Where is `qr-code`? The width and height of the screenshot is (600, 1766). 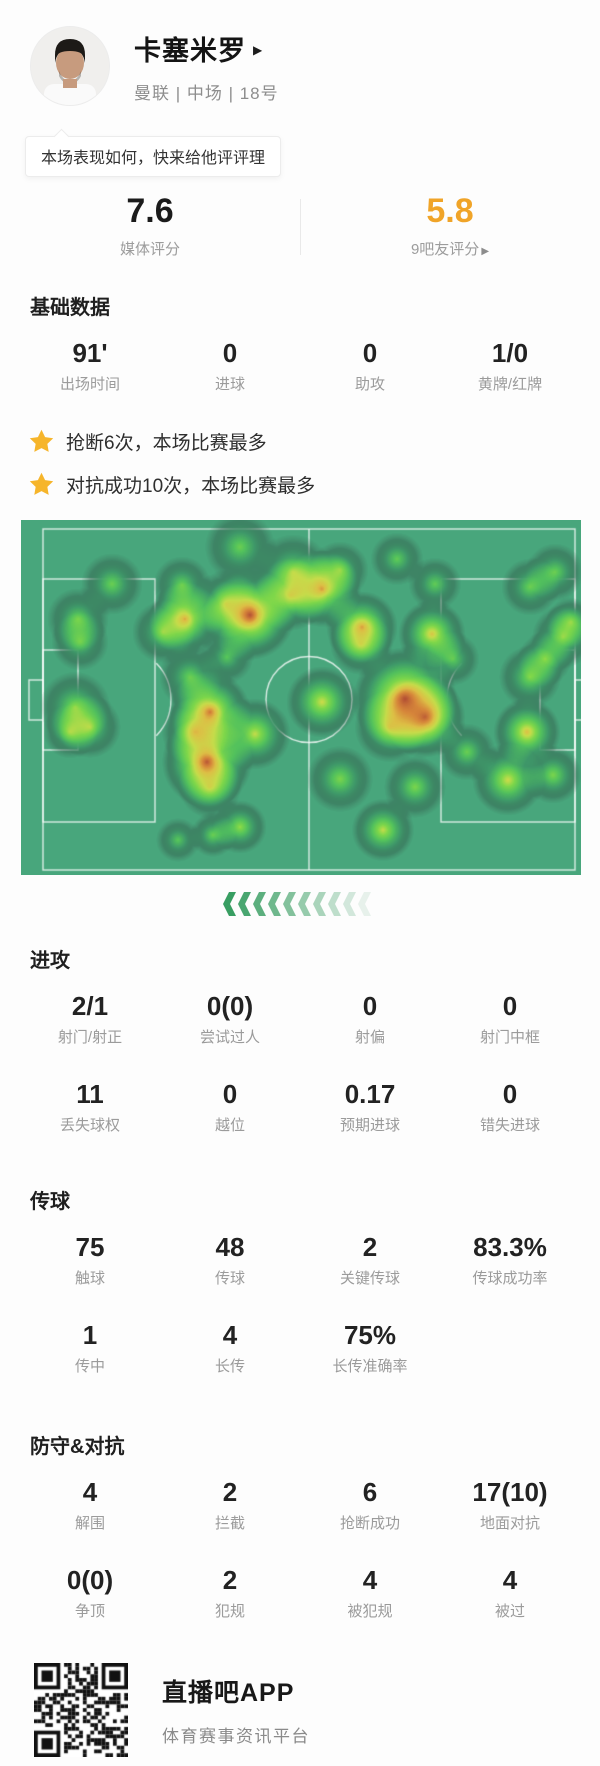 qr-code is located at coordinates (81, 1710).